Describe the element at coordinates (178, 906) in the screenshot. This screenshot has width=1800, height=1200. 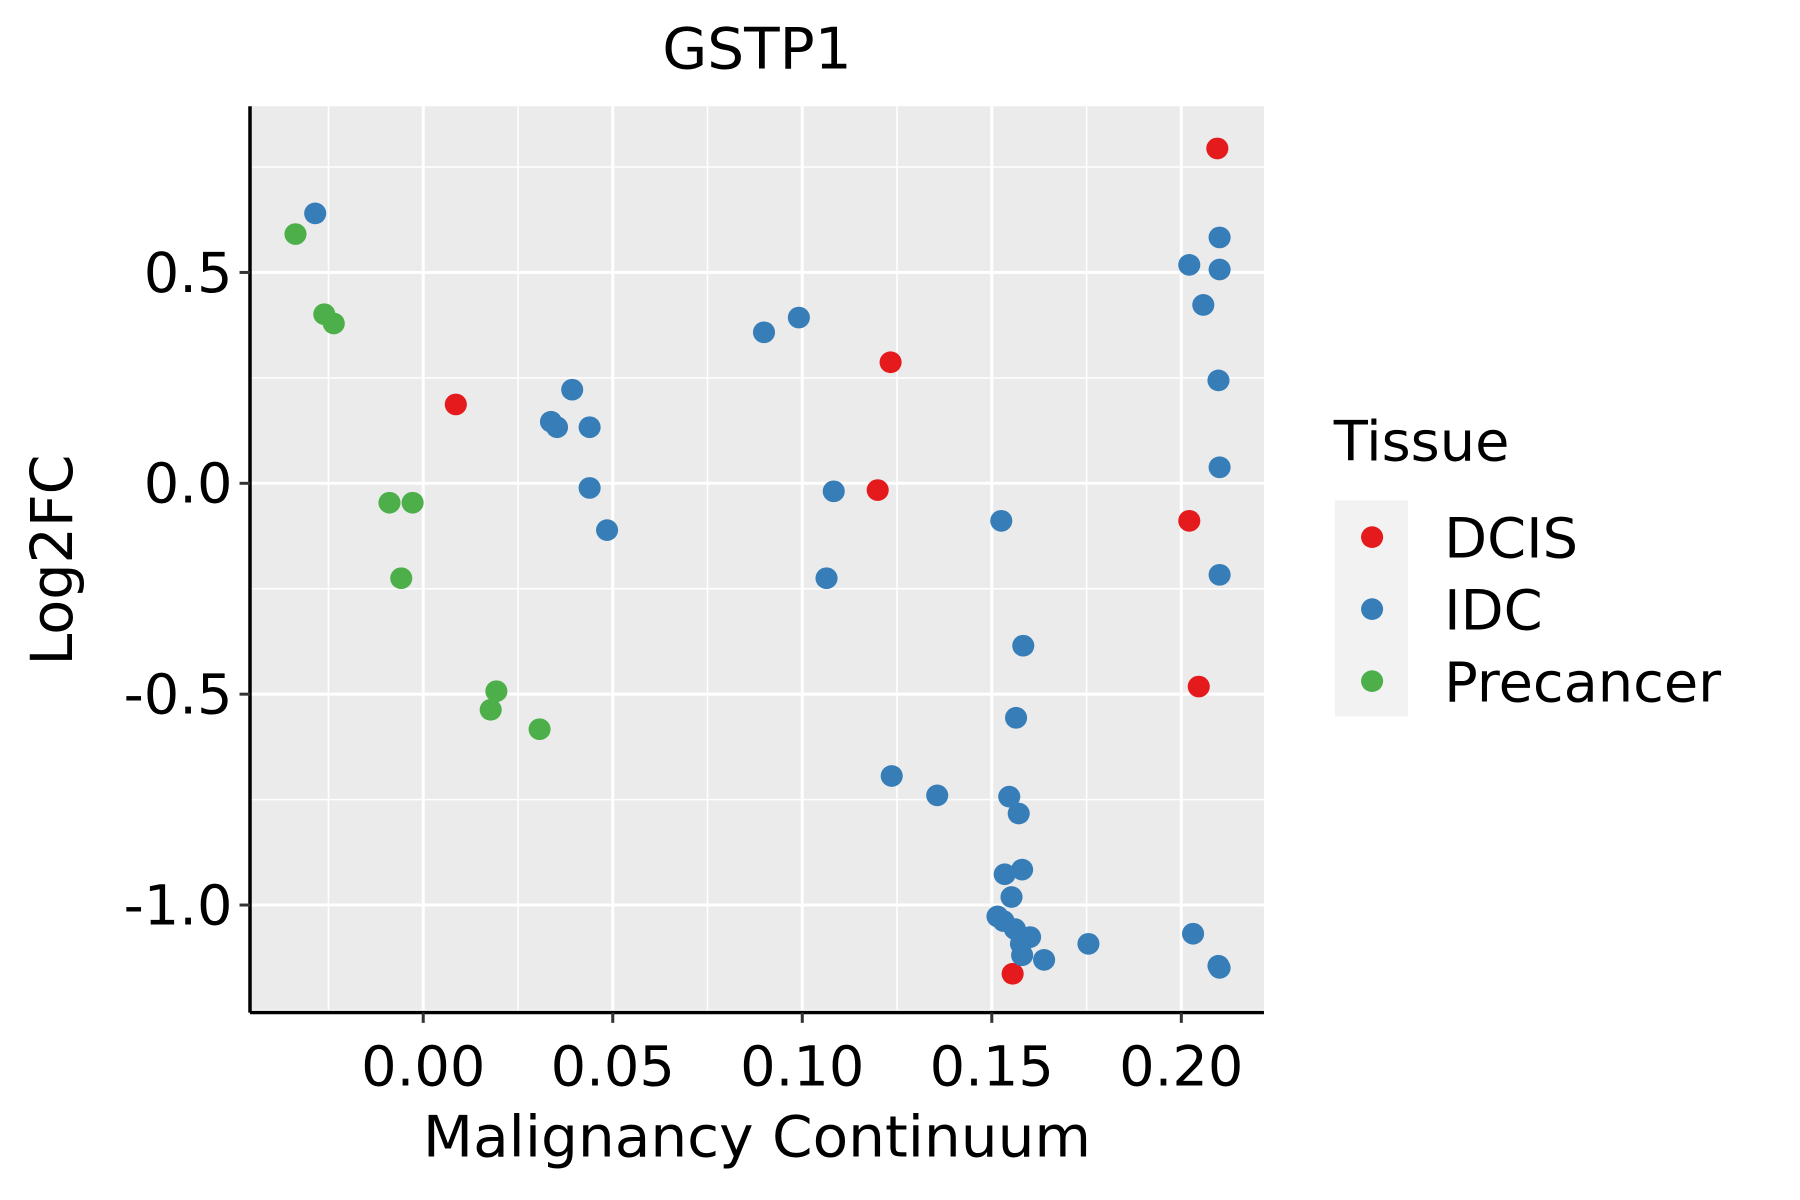
I see `y-tick-label: -1.0` at that location.